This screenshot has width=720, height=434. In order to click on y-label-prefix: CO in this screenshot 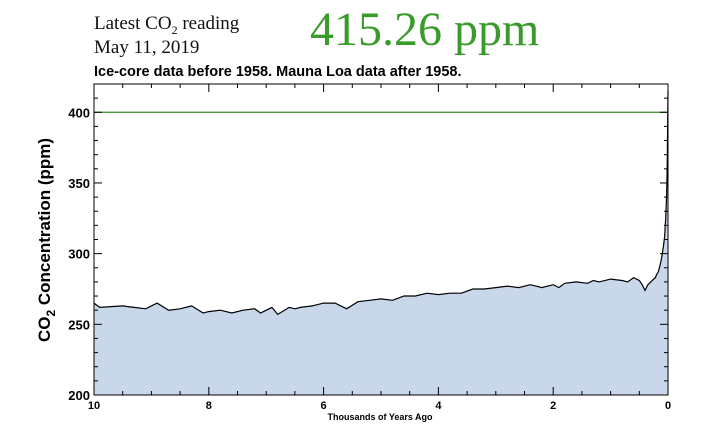, I will do `click(44, 330)`.